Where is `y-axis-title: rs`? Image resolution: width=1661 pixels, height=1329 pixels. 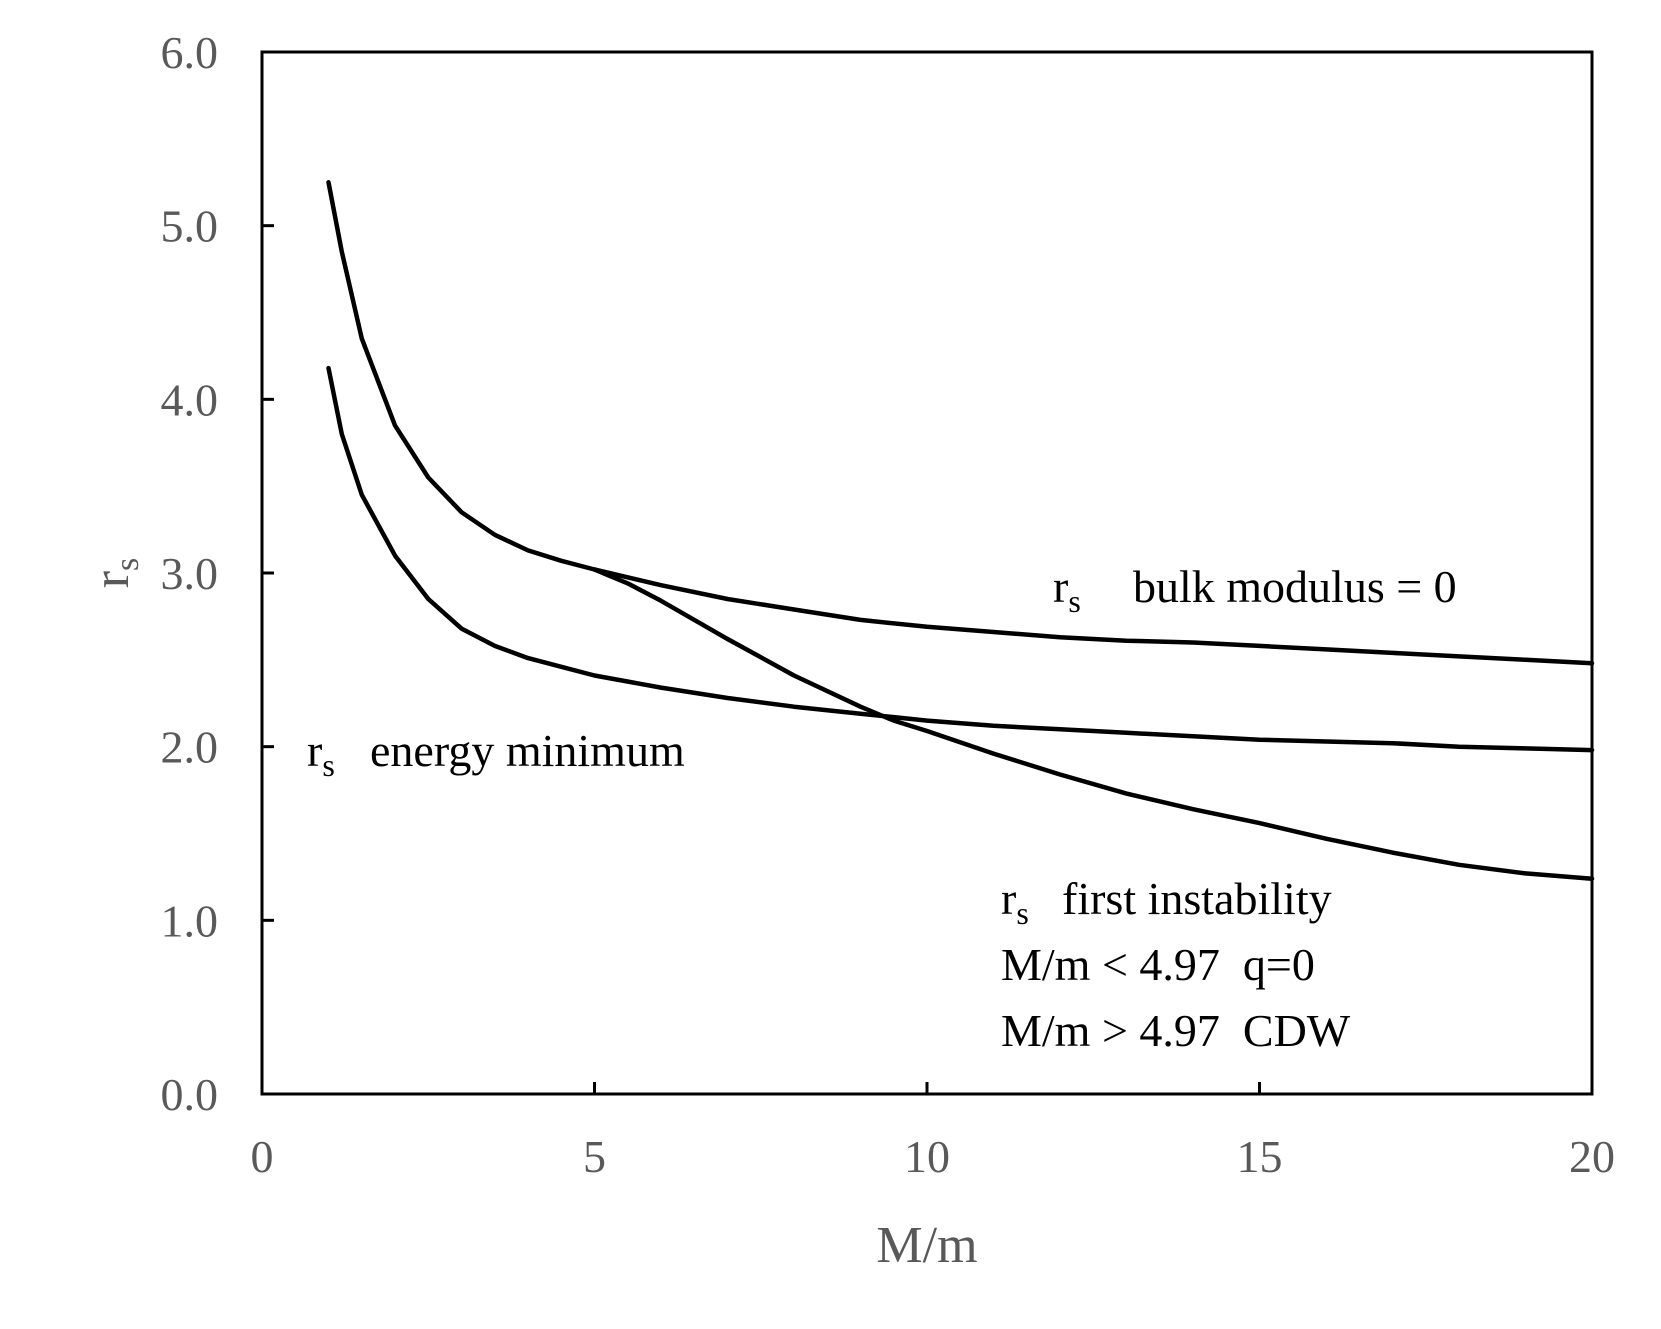
y-axis-title: rs is located at coordinates (114, 573).